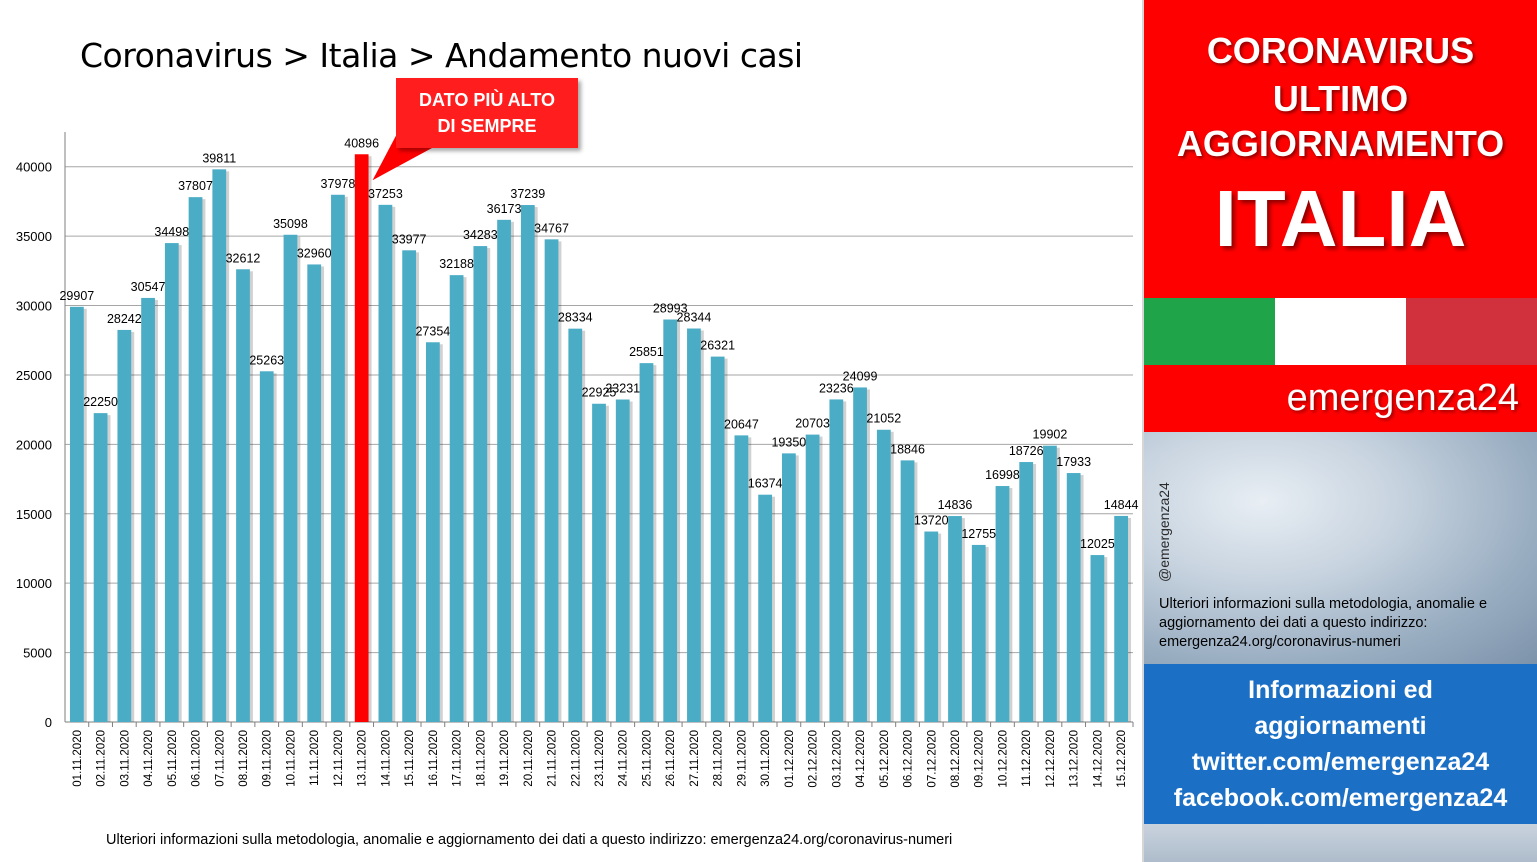  Describe the element at coordinates (1143, 431) in the screenshot. I see `divider` at that location.